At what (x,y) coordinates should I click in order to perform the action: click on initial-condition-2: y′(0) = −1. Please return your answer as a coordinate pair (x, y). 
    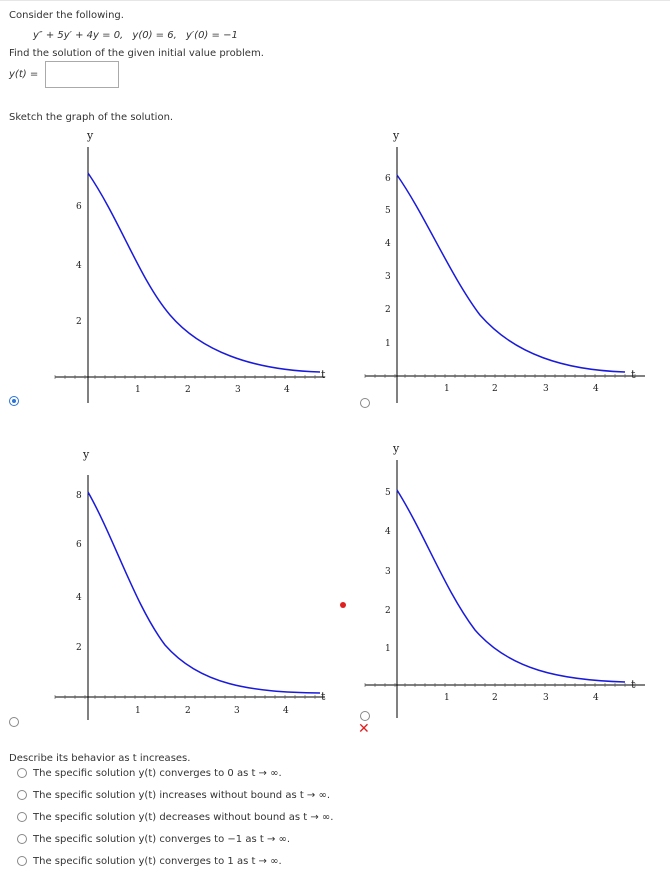
    Looking at the image, I should click on (211, 35).